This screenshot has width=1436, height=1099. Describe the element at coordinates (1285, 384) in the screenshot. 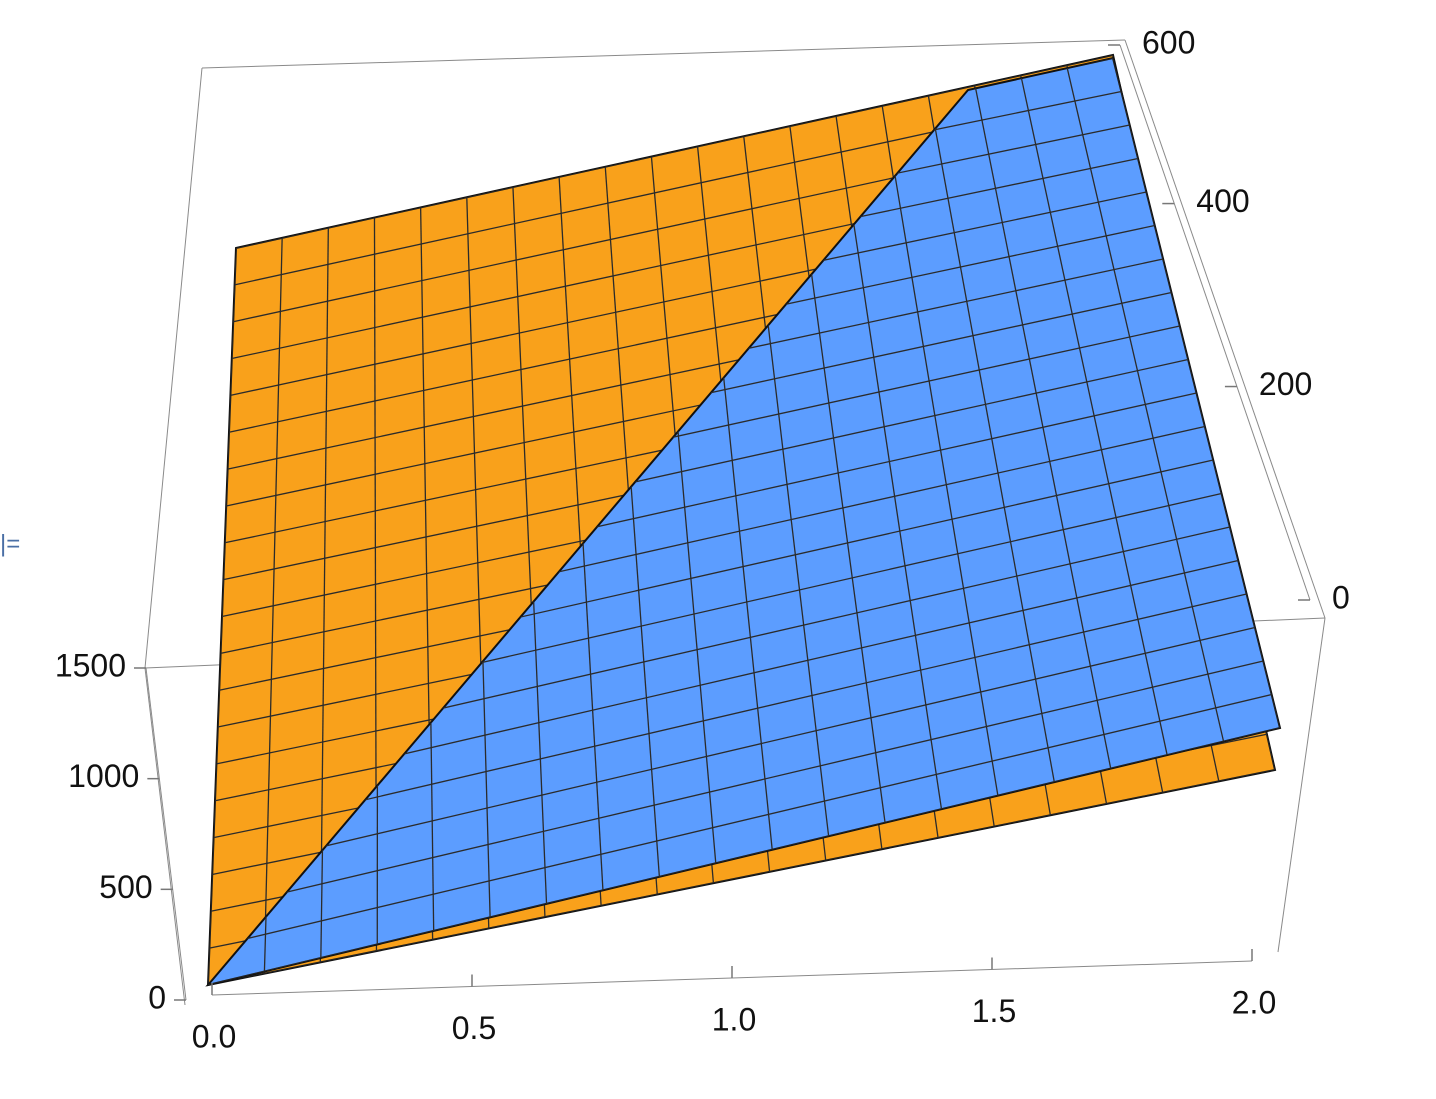

I see `tick-label: 200` at that location.